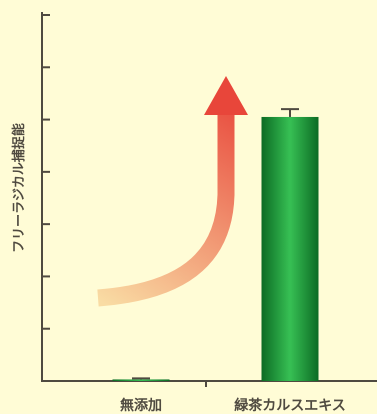 This screenshot has width=377, height=414. What do you see at coordinates (290, 405) in the screenshot?
I see `x-tick-label: 緑茶カルスエキス` at bounding box center [290, 405].